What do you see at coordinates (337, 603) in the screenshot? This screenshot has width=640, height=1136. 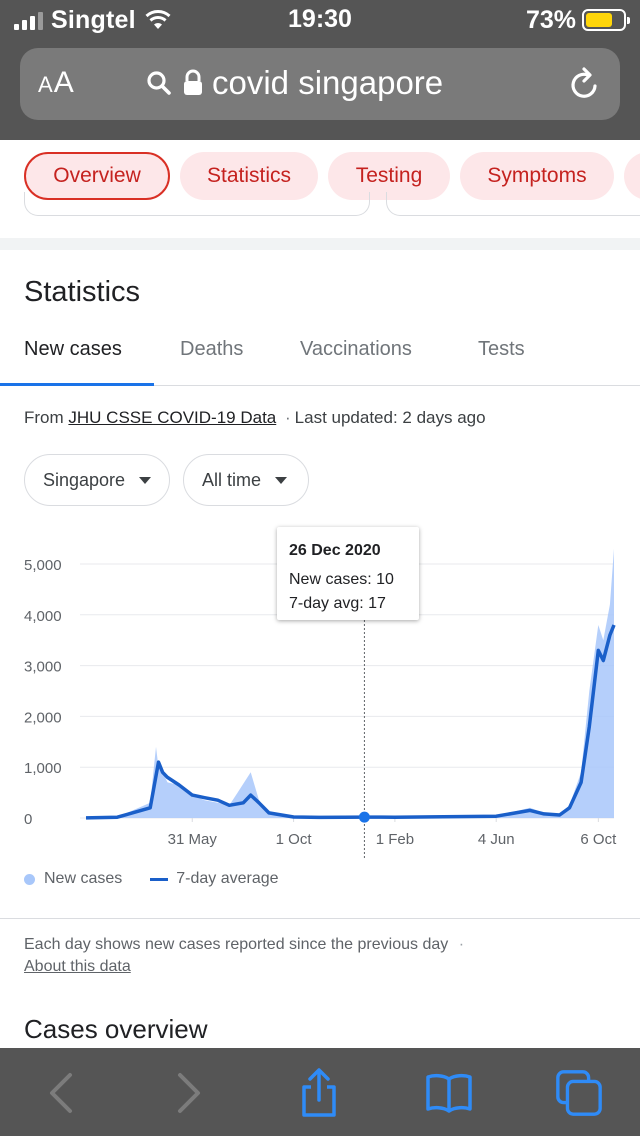 I see `tooltip-avg: 7-day avg: 17` at bounding box center [337, 603].